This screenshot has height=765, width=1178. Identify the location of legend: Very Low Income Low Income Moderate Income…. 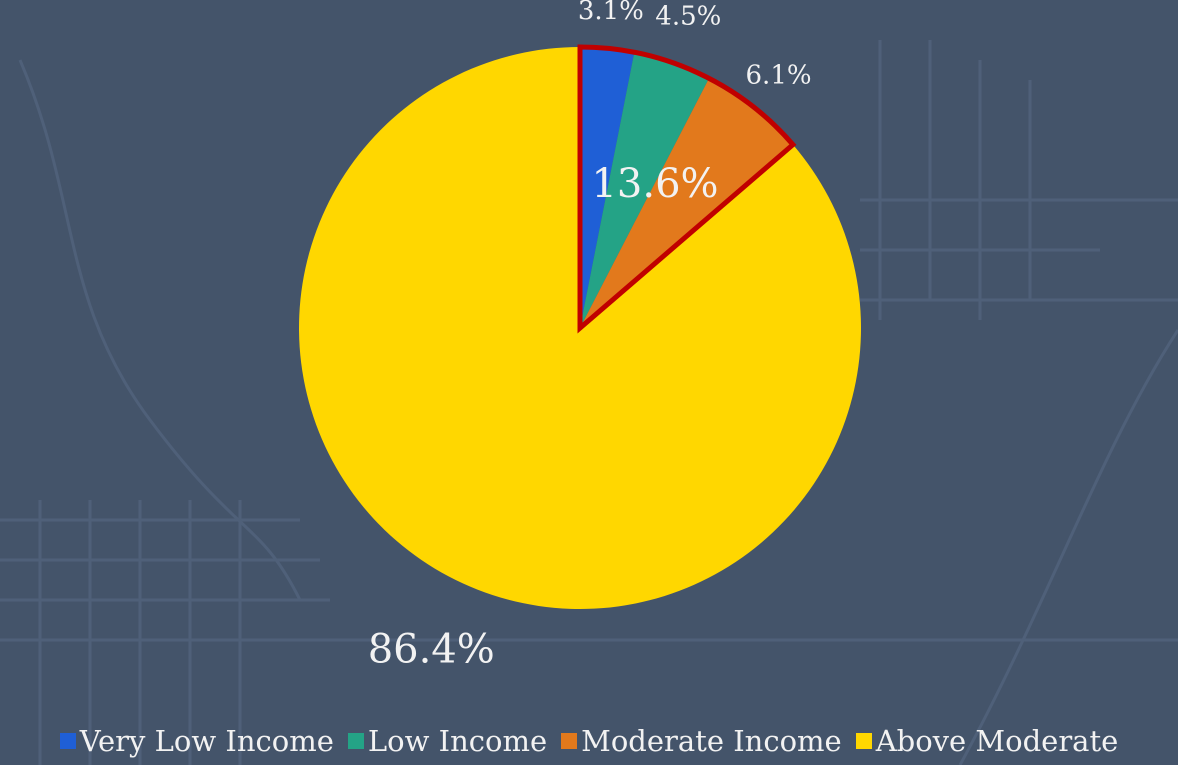
(589, 741).